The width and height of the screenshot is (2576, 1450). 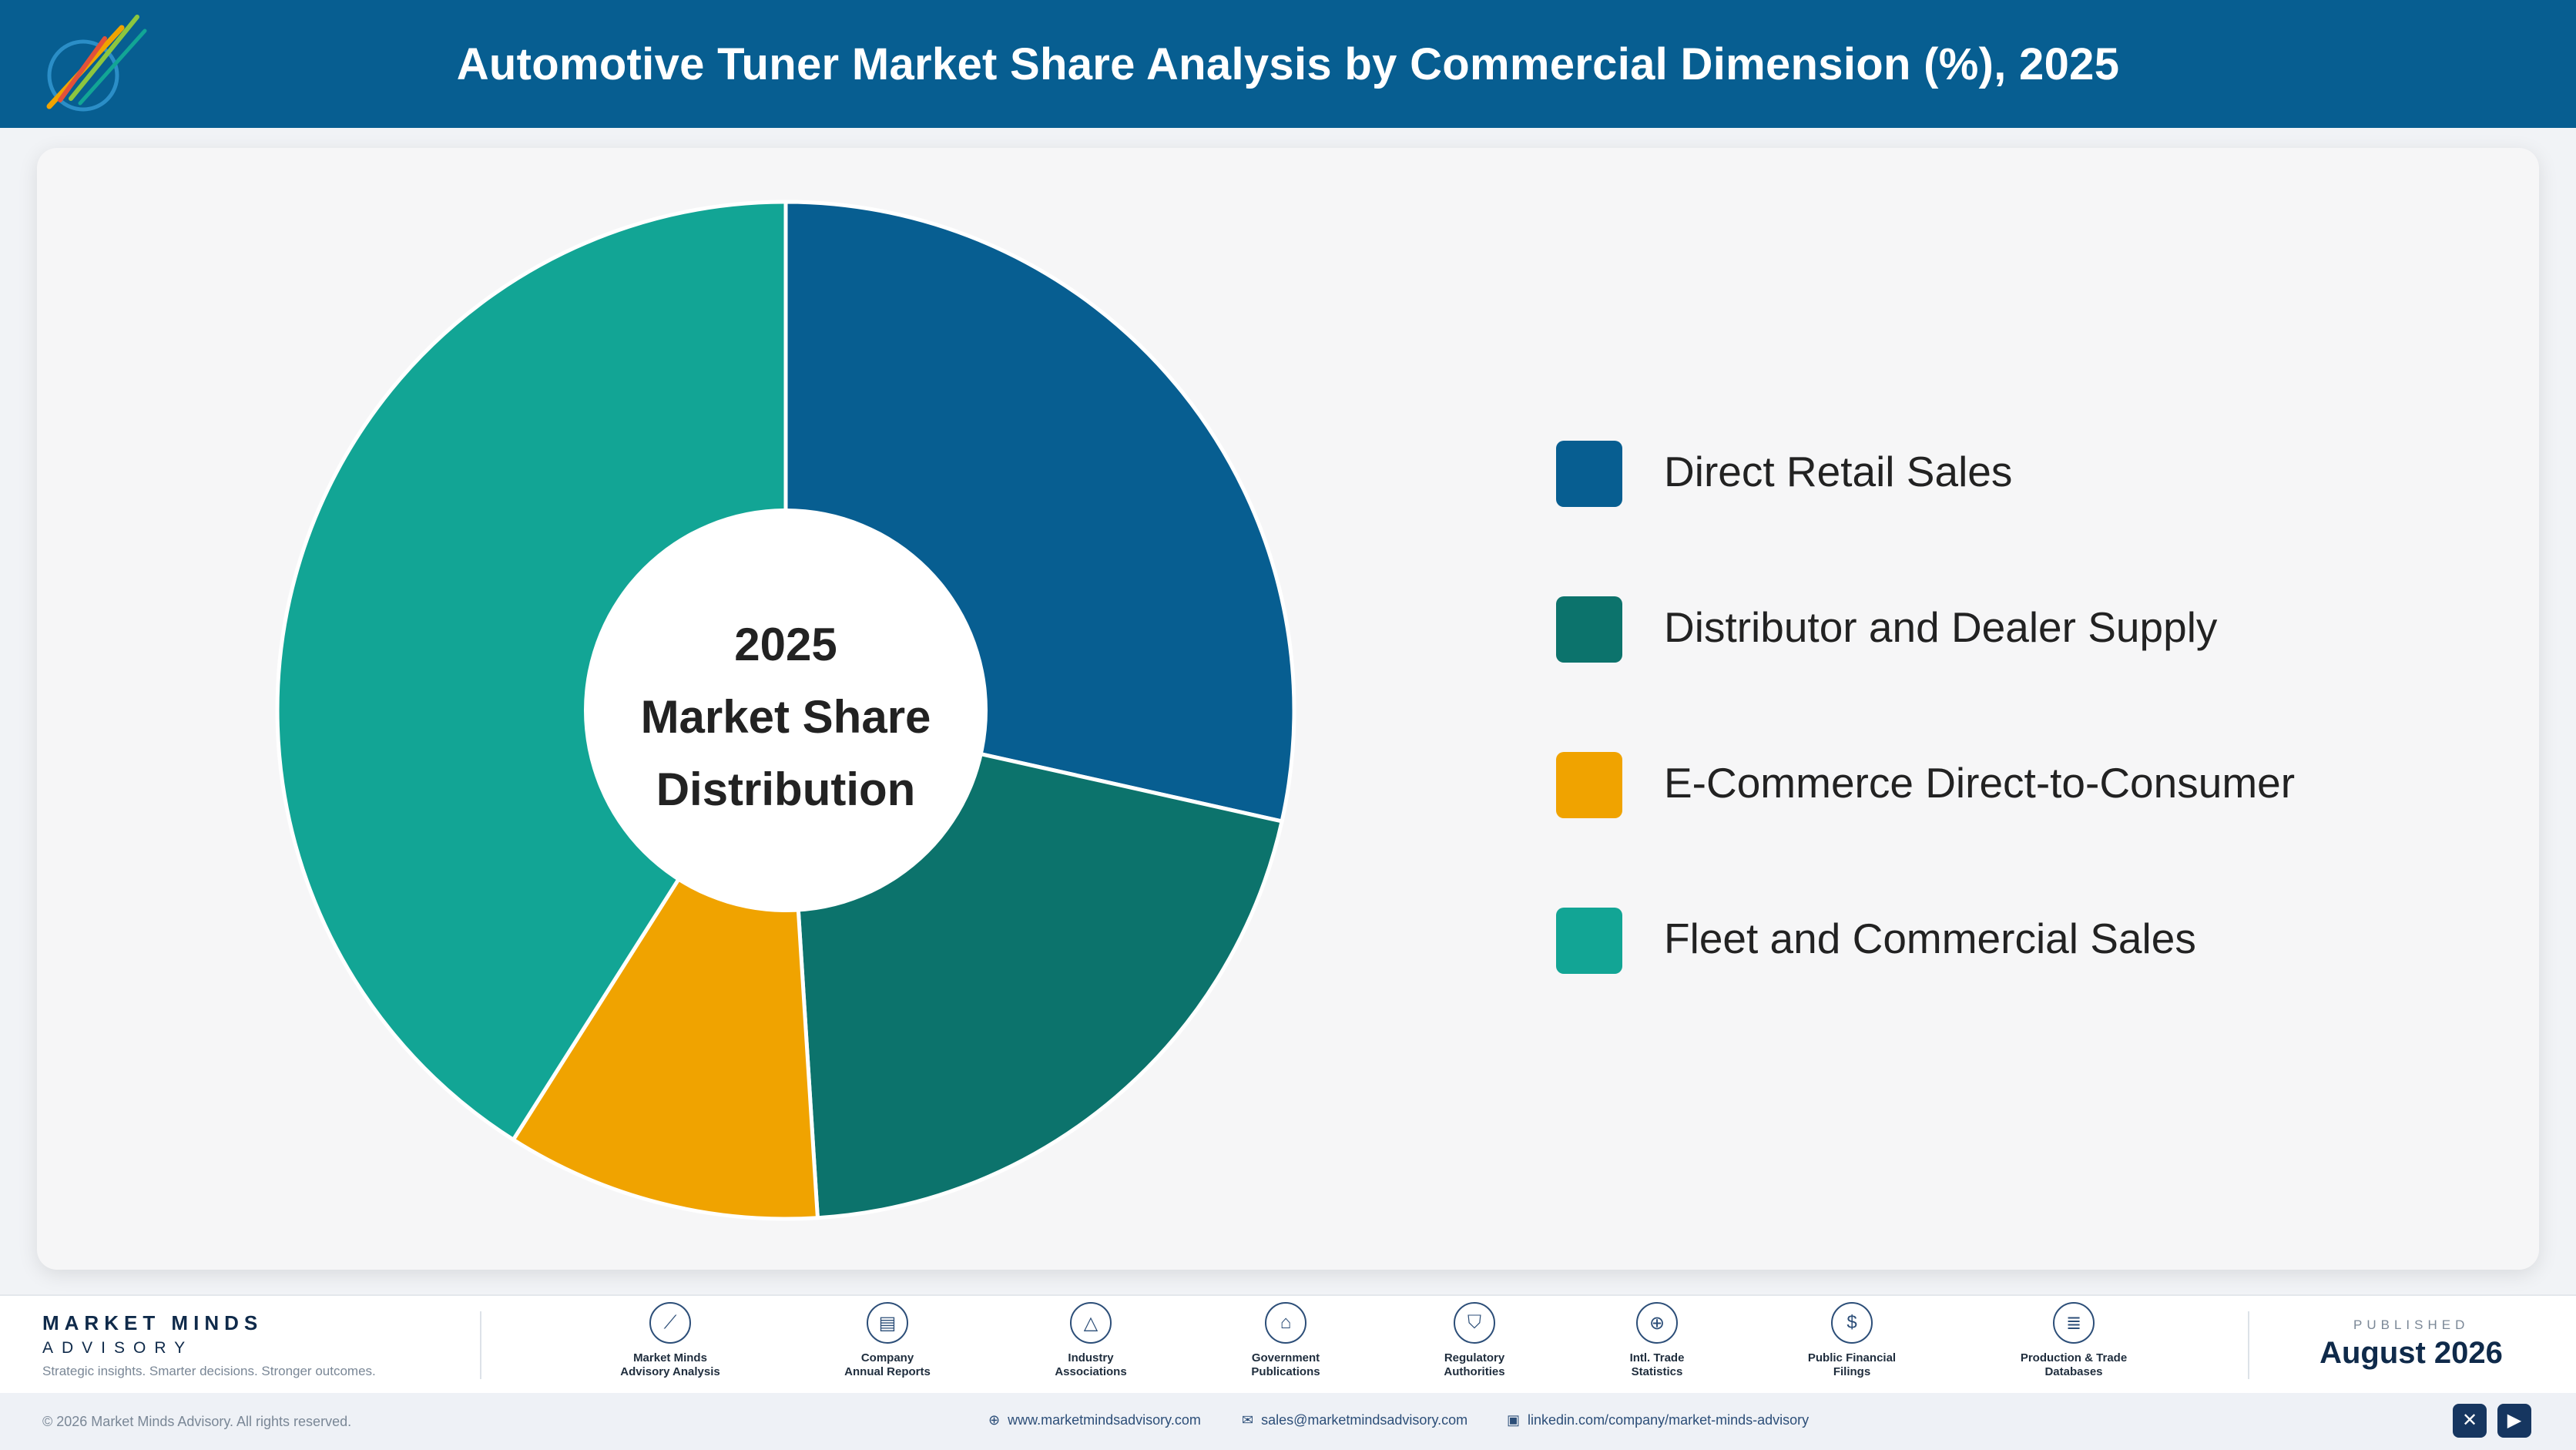 What do you see at coordinates (2074, 1364) in the screenshot?
I see `source-label: Production & Trade Databases` at bounding box center [2074, 1364].